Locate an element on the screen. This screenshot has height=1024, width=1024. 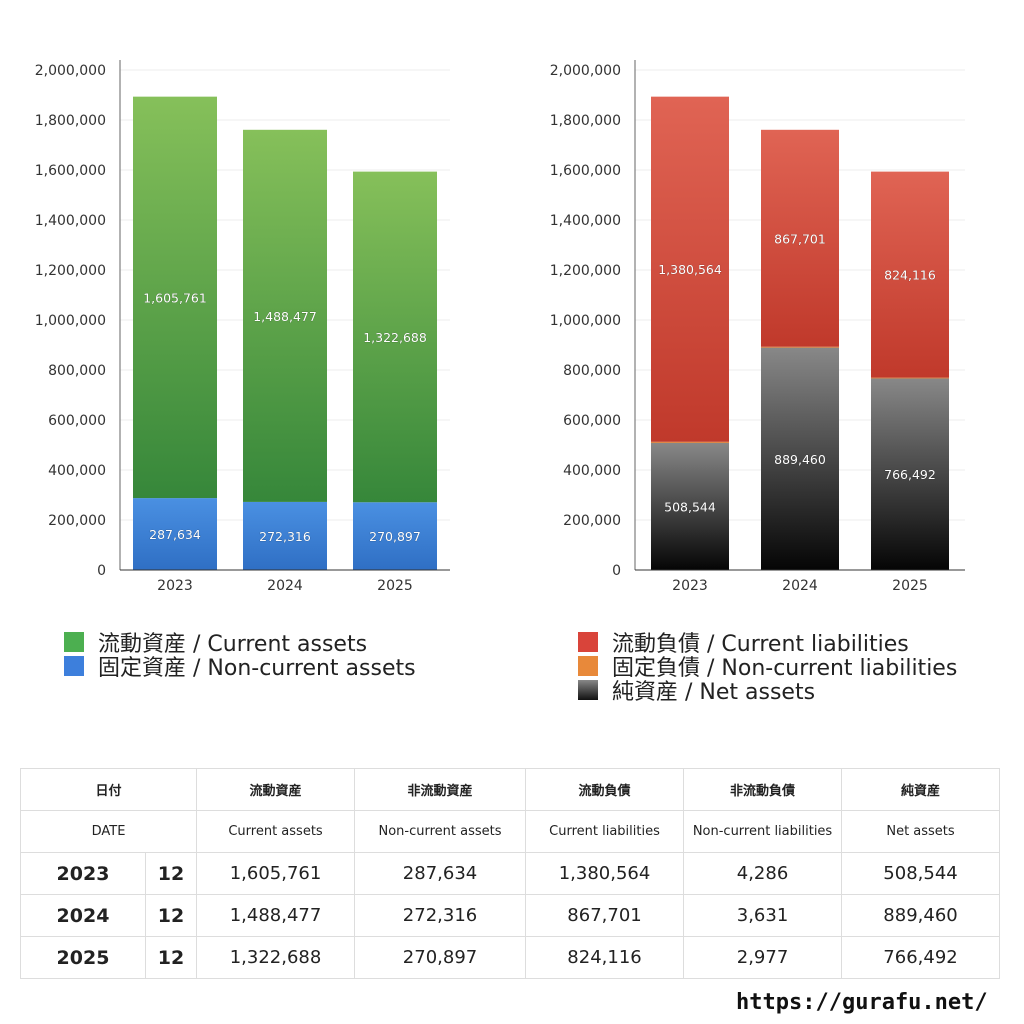
bar-value-label: 766,492 is located at coordinates (910, 474).